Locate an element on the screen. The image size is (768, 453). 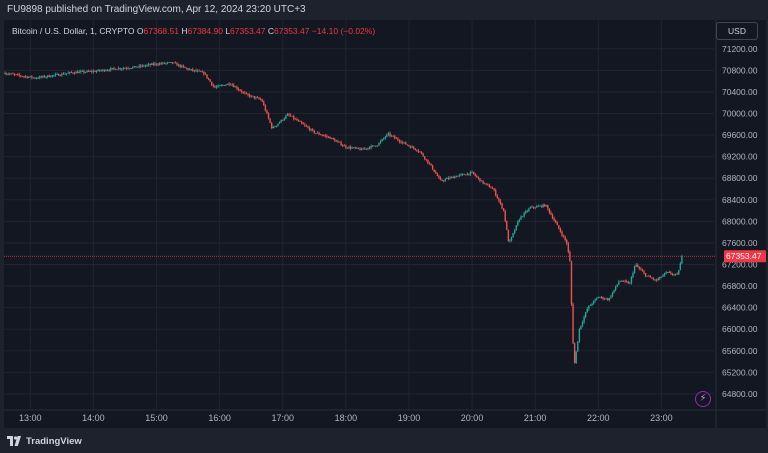
x-tick-label: 17:00 is located at coordinates (282, 418).